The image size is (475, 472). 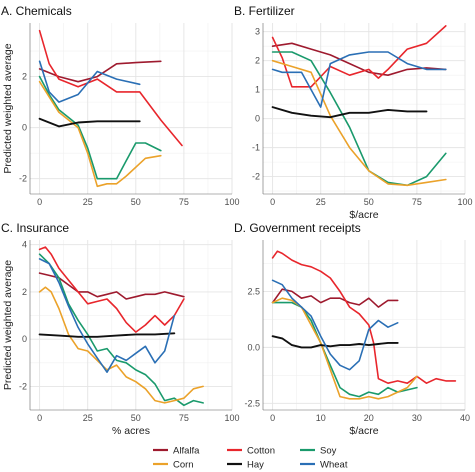 What do you see at coordinates (36, 11) in the screenshot?
I see `panel-title: A. Chemicals` at bounding box center [36, 11].